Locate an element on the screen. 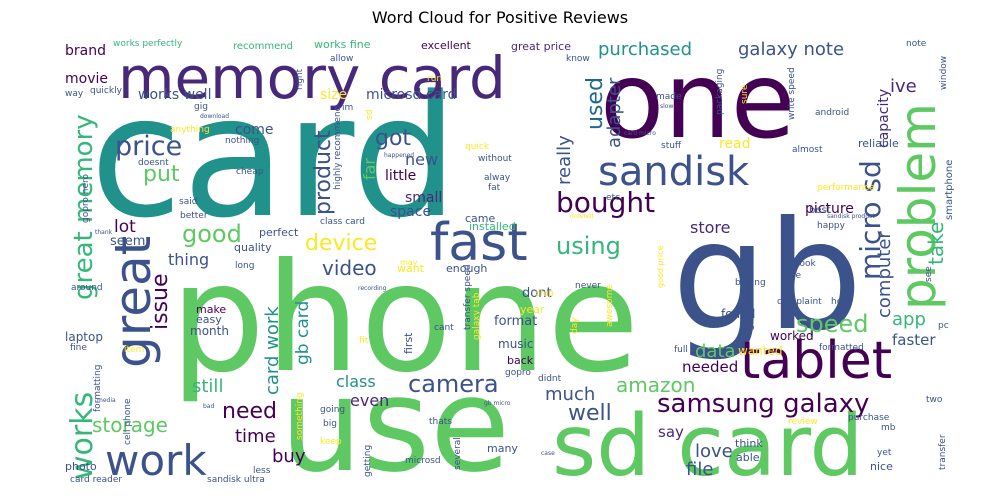 The height and width of the screenshot is (500, 1000). word-wanted: wanted is located at coordinates (760, 351).